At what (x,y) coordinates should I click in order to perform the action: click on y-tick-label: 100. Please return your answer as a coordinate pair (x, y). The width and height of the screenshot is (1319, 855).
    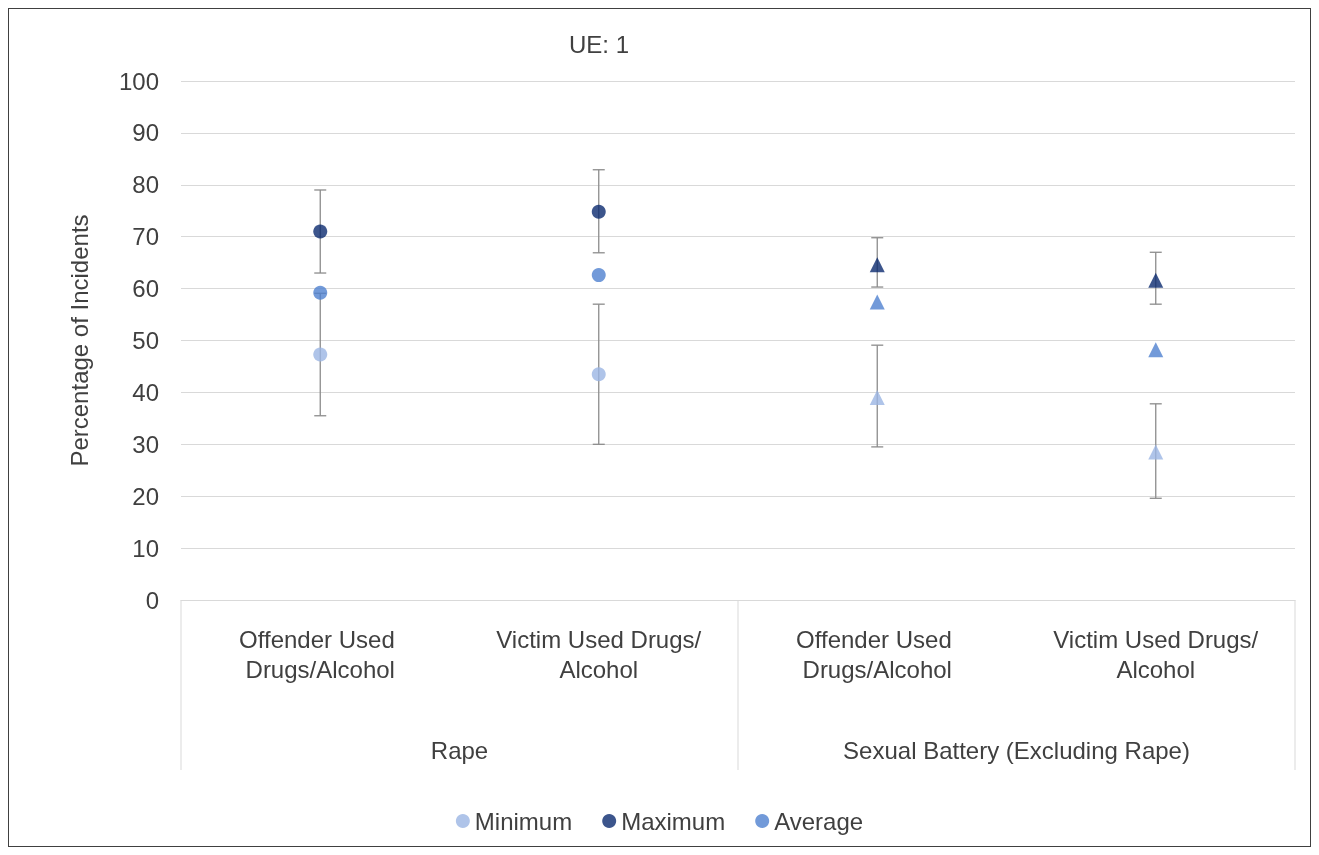
    Looking at the image, I should click on (138, 81).